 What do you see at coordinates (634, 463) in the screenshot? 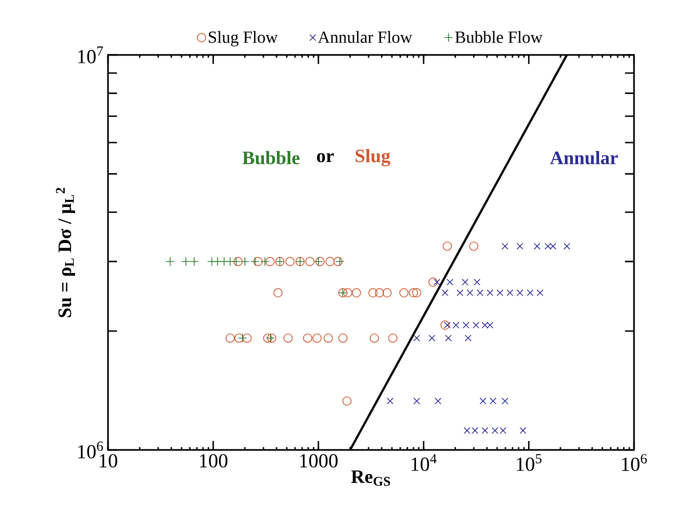
I see `x-tick-label: 10$^{6}$` at bounding box center [634, 463].